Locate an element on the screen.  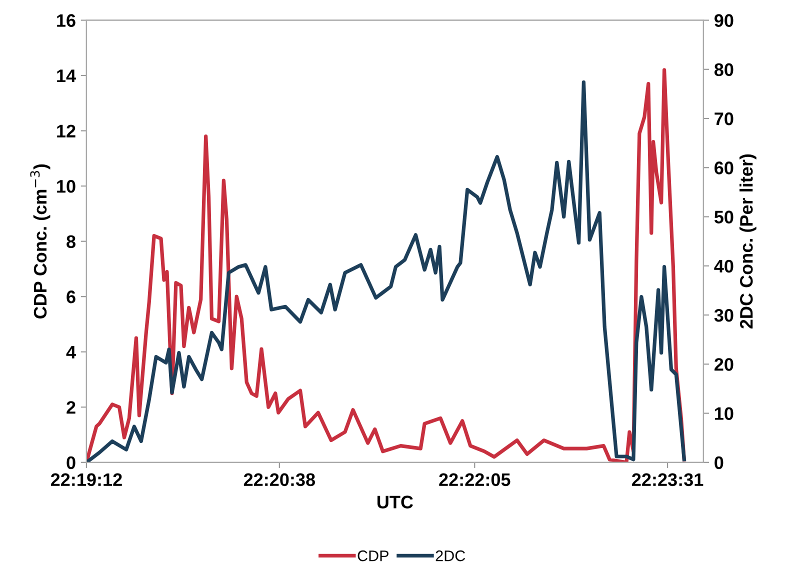
y2-tick-label: 50 is located at coordinates (724, 217).